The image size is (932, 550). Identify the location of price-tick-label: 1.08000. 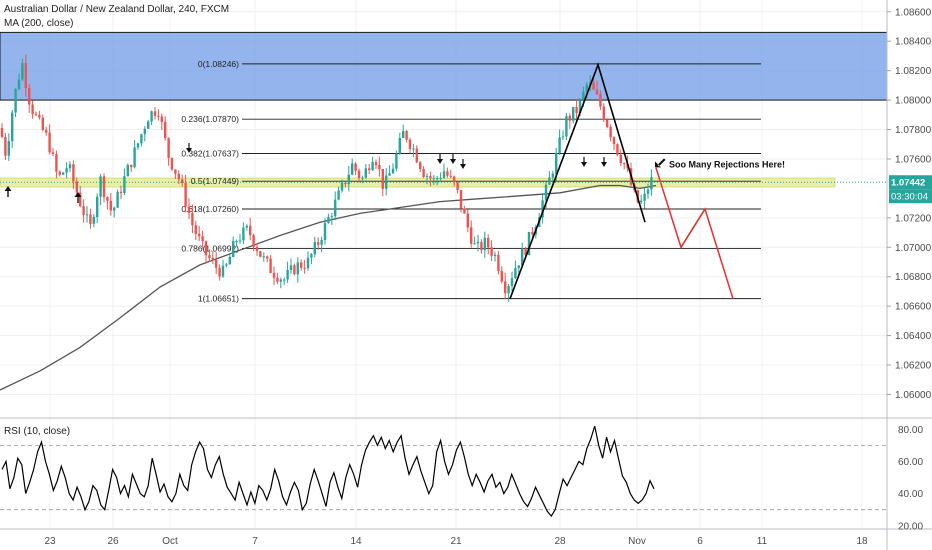
(913, 101).